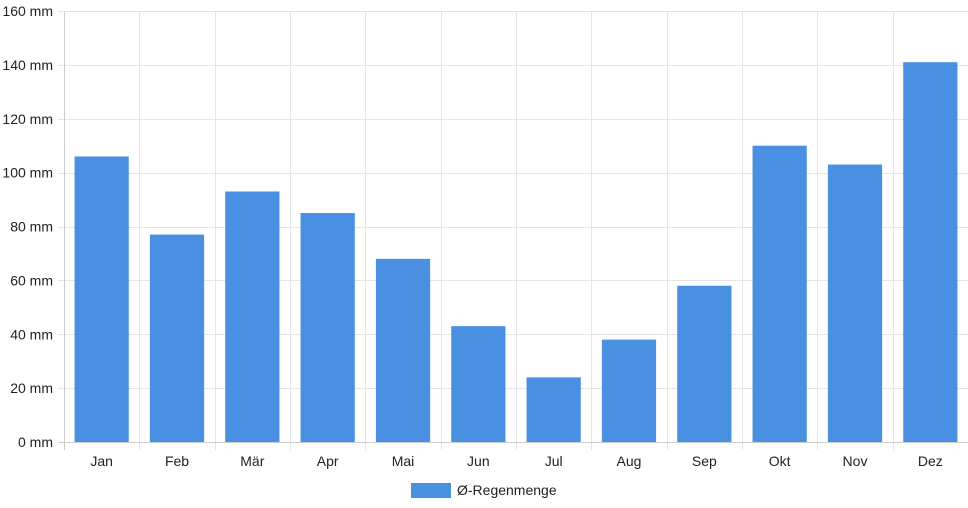 Image resolution: width=968 pixels, height=508 pixels. Describe the element at coordinates (27, 173) in the screenshot. I see `y-tick-label: 100 mm` at that location.